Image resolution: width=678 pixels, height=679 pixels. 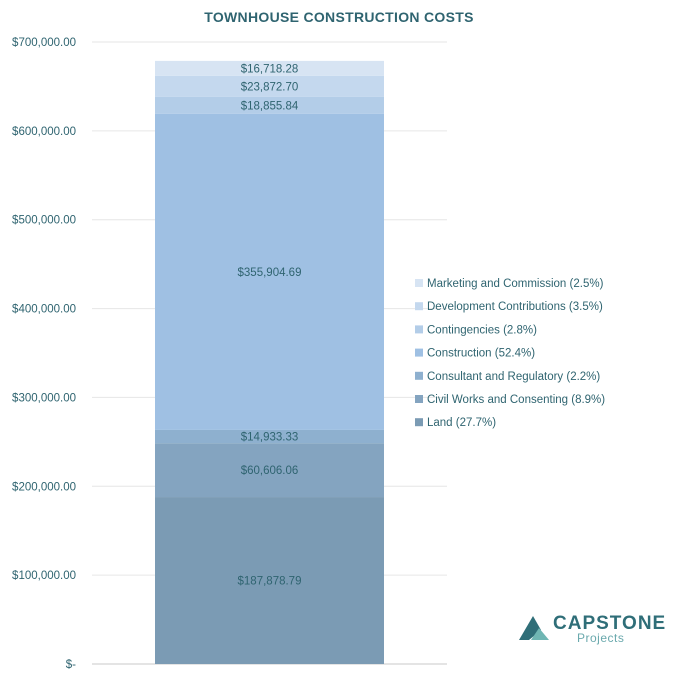 What do you see at coordinates (44, 310) in the screenshot?
I see `y-tick-label: $400,000.00` at bounding box center [44, 310].